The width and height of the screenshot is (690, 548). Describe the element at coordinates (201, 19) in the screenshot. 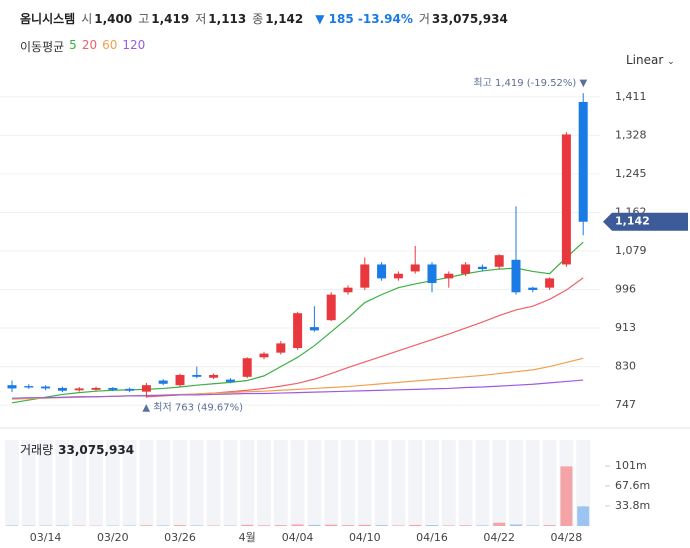

I see `stat-label: 저` at that location.